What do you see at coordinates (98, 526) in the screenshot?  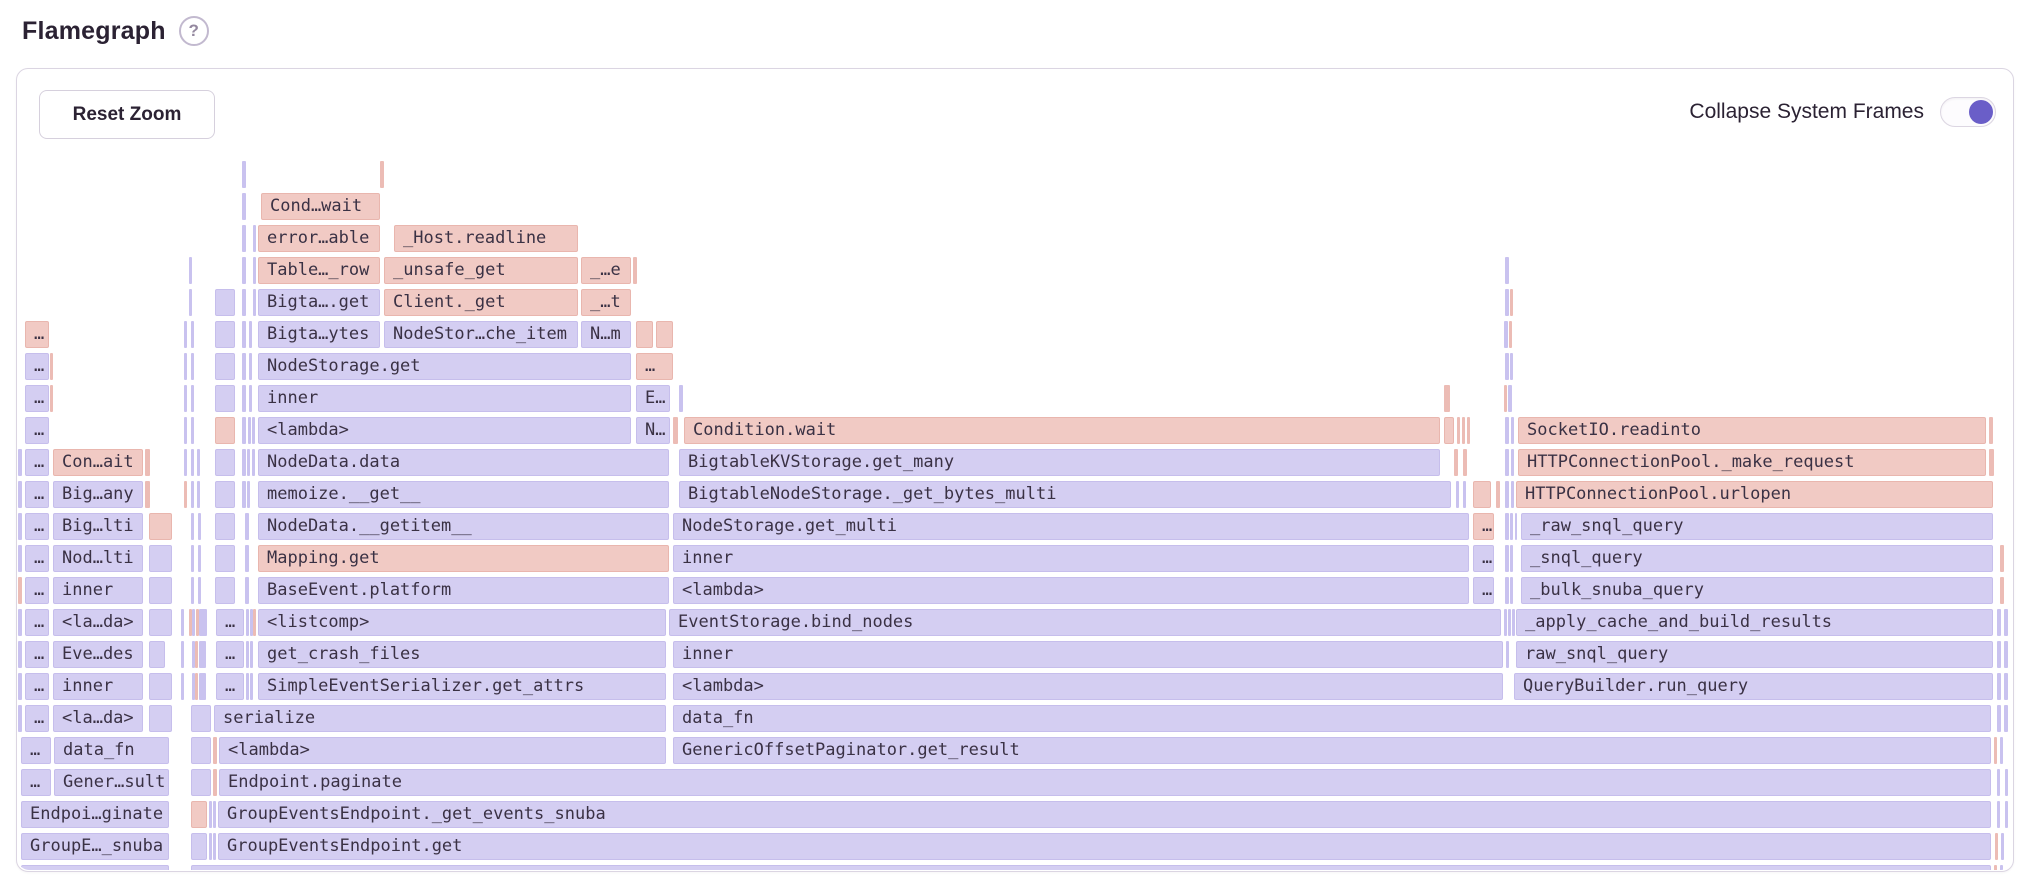 I see `flame-frame: Big…lti` at bounding box center [98, 526].